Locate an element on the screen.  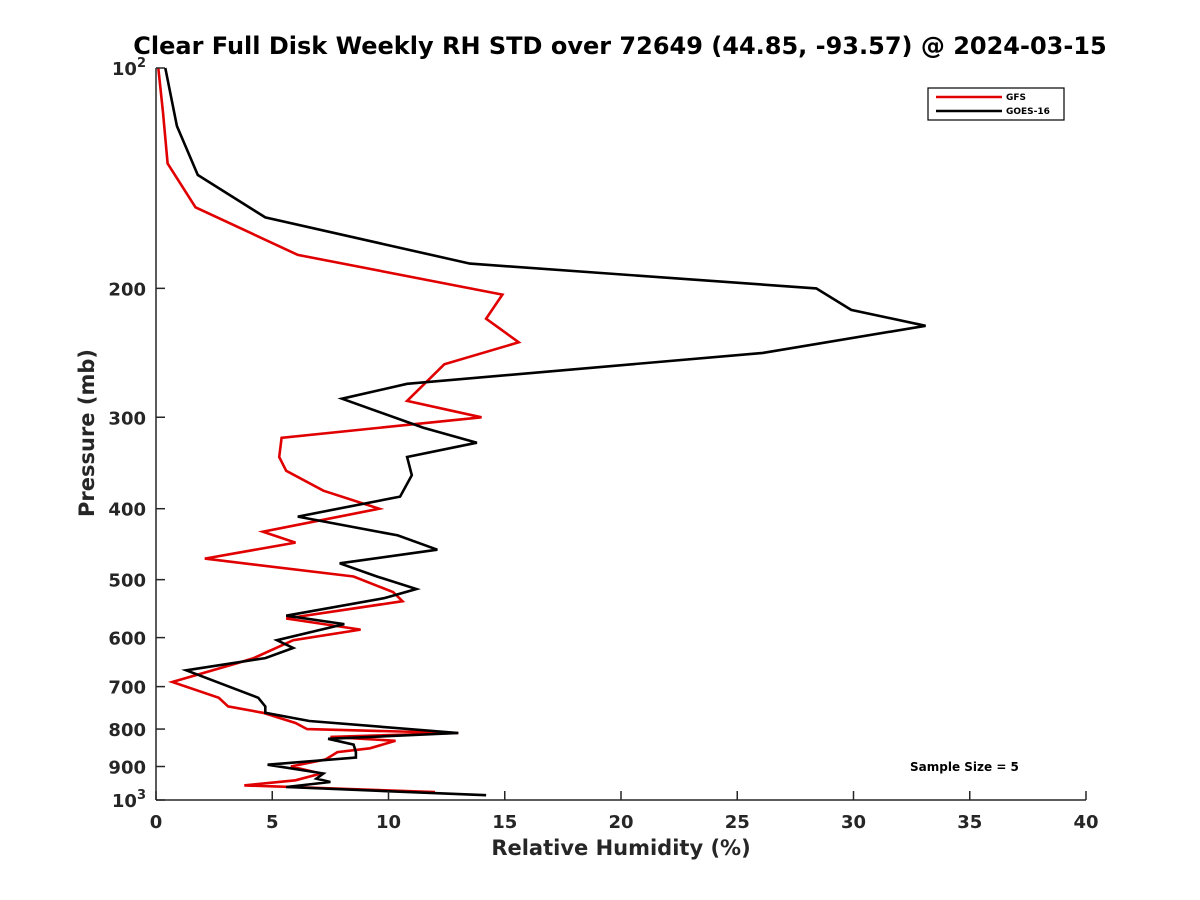
y-axis-label: Pressure (mb) is located at coordinates (87, 433).